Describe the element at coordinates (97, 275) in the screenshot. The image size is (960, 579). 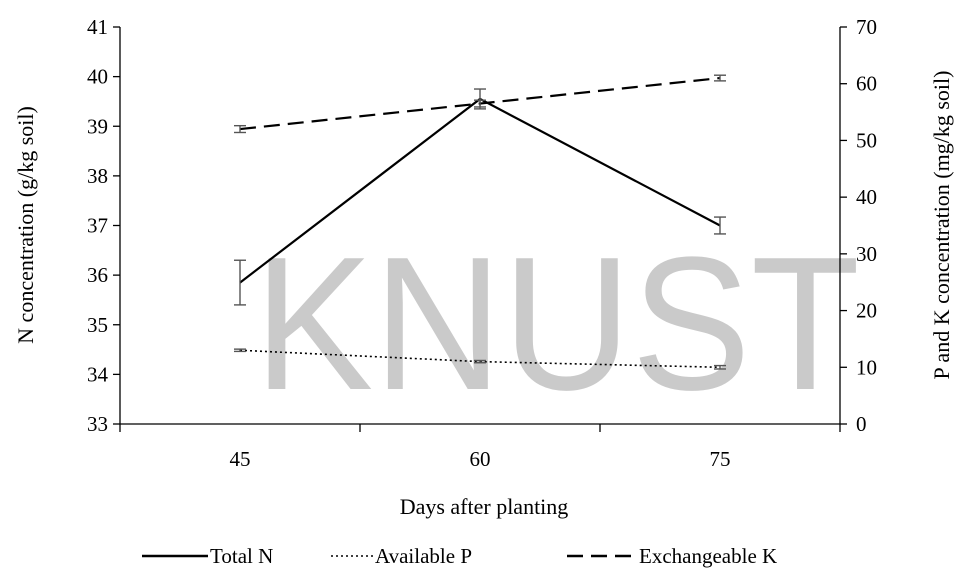
I see `left-y-tick-label: 36` at that location.